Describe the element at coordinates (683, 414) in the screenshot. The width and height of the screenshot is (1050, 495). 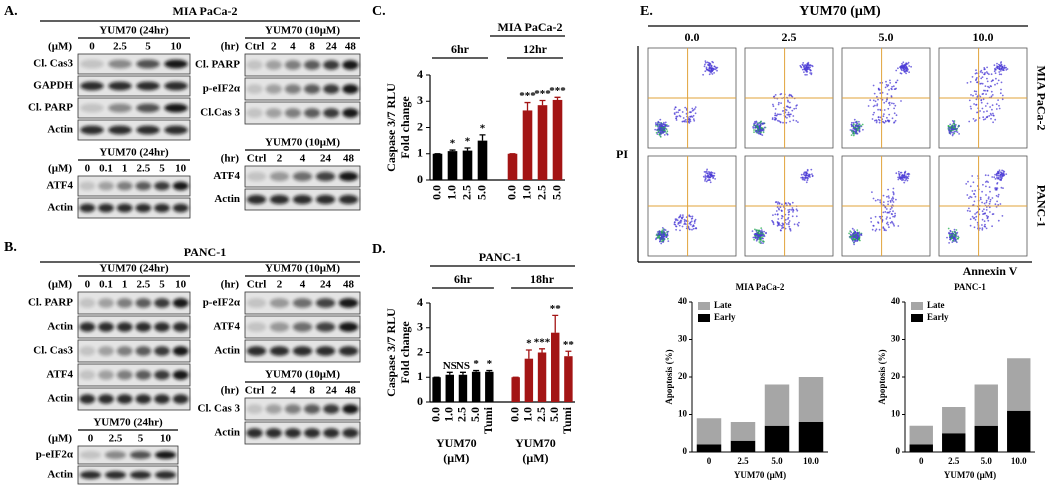
I see `y-tick-label: 10` at that location.